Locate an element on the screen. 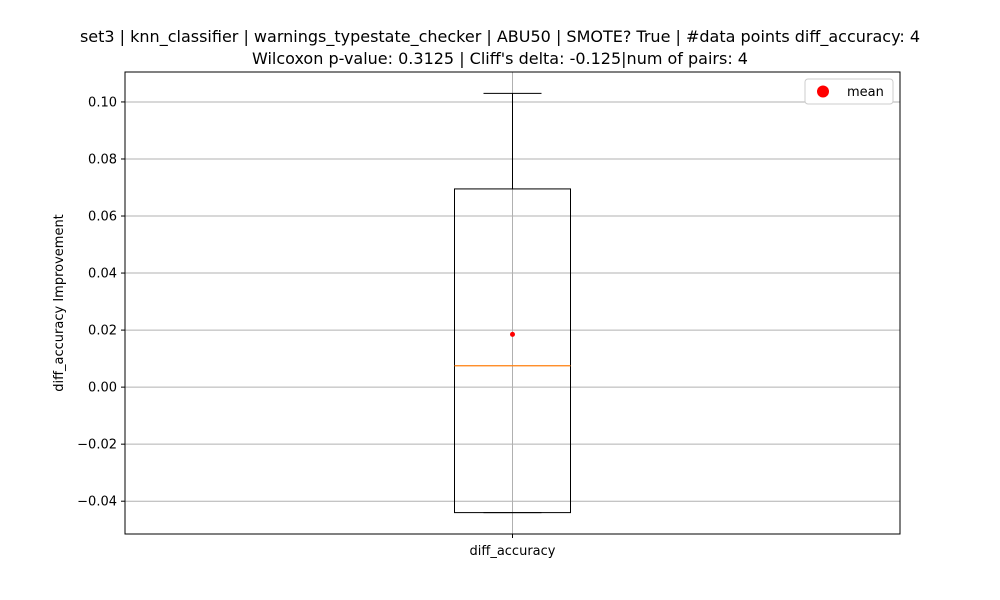 This screenshot has height=600, width=1000. y-tick-label: −0.02 is located at coordinates (97, 445).